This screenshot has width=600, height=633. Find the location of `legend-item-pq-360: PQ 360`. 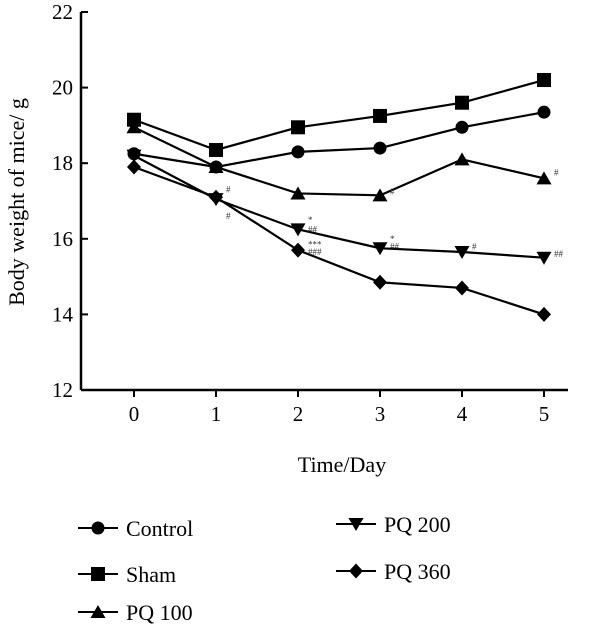

legend-item-pq-360: PQ 360 is located at coordinates (393, 571).